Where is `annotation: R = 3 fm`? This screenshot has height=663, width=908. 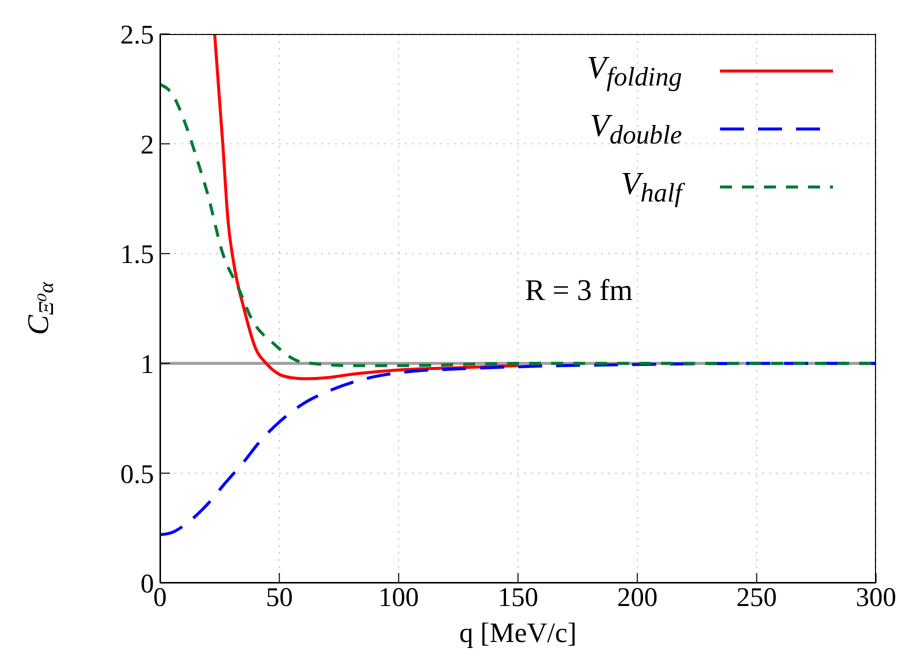 annotation: R = 3 fm is located at coordinates (579, 290).